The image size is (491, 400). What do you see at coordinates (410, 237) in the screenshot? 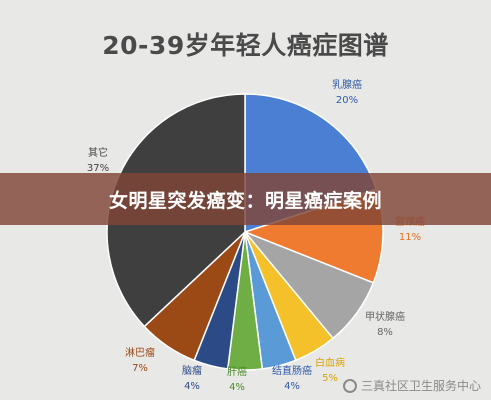
I see `slice-value-label: 11%` at bounding box center [410, 237].